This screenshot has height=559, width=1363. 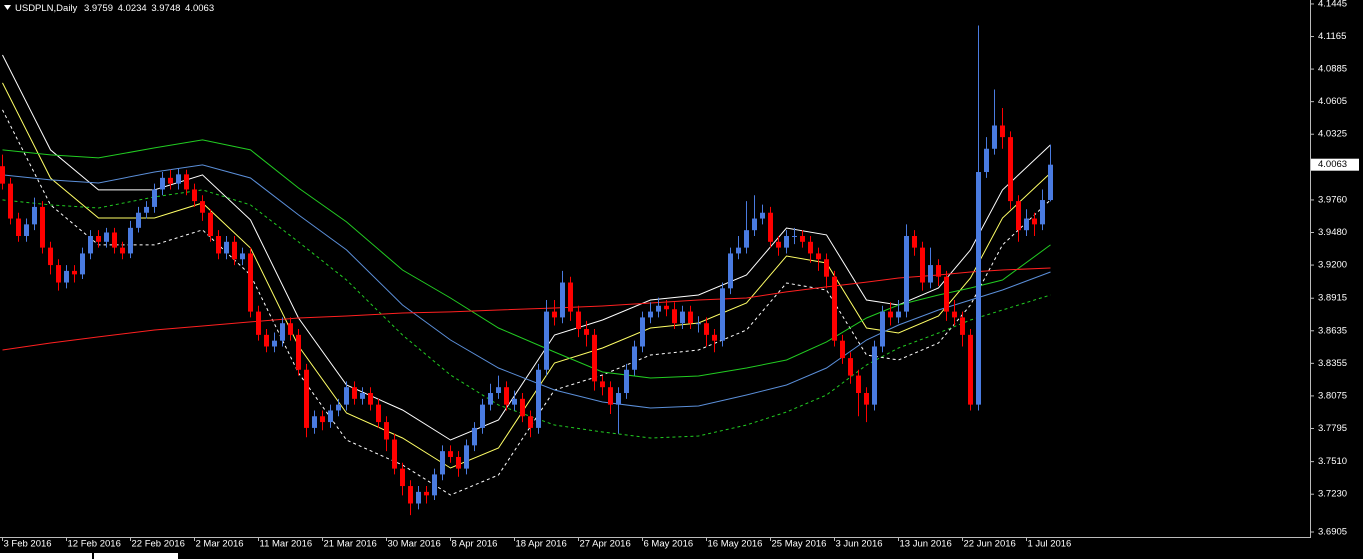 I want to click on x-tick-label: 27 Apr 2016, so click(x=605, y=544).